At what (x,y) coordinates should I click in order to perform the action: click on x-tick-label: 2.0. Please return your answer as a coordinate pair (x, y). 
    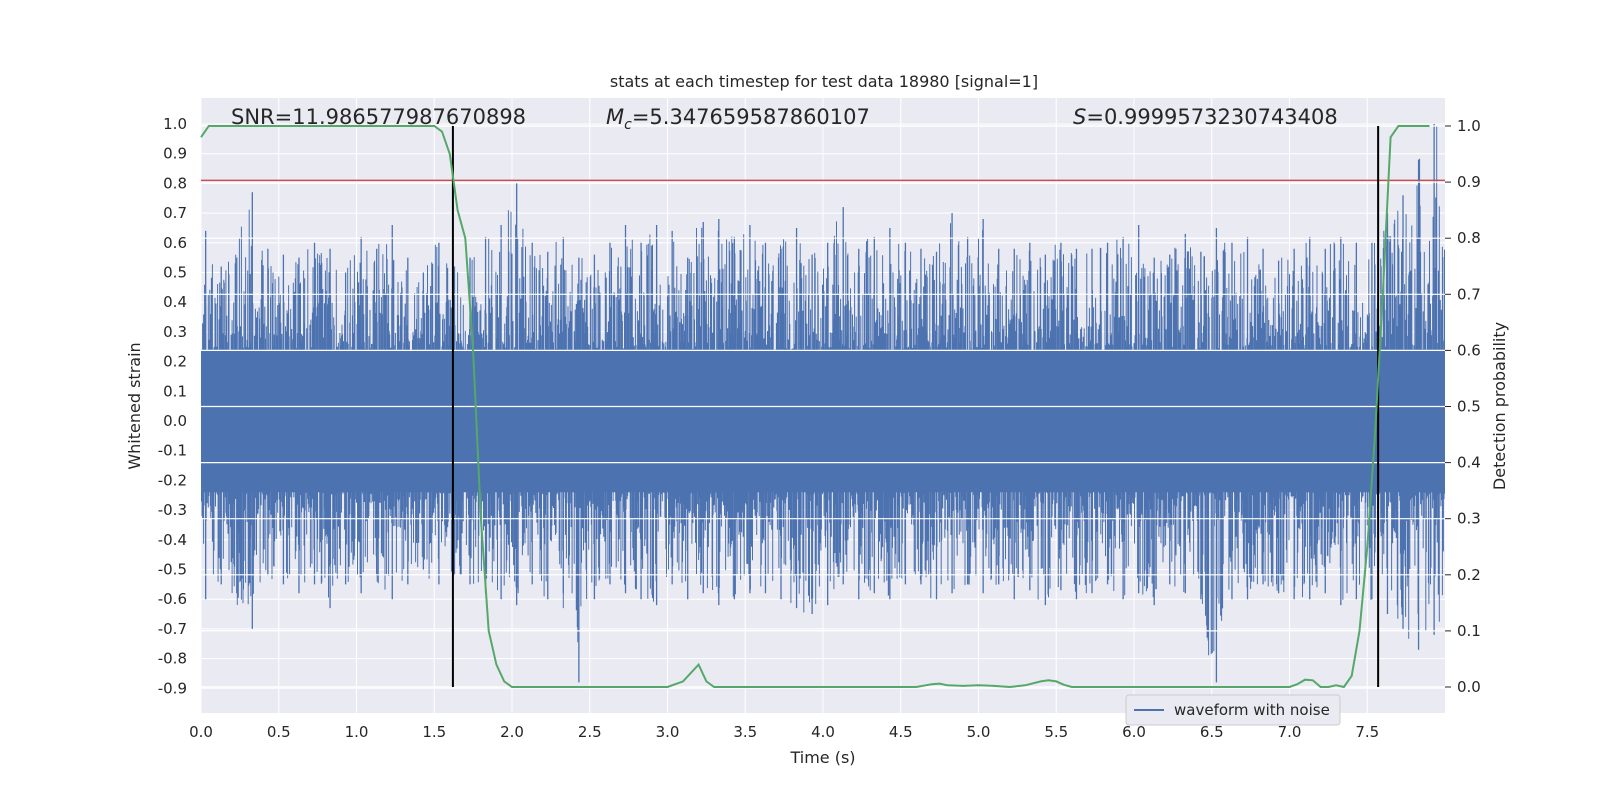
    Looking at the image, I should click on (512, 732).